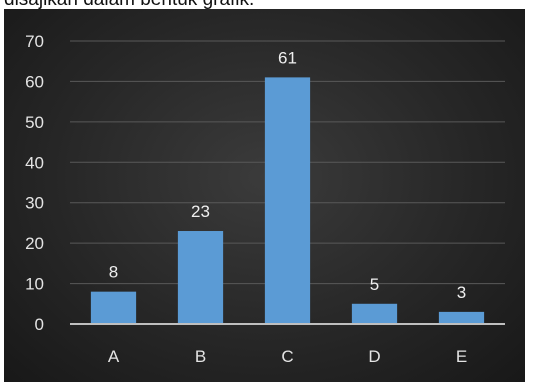 Image resolution: width=533 pixels, height=382 pixels. Describe the element at coordinates (113, 272) in the screenshot. I see `data-label: 8` at that location.